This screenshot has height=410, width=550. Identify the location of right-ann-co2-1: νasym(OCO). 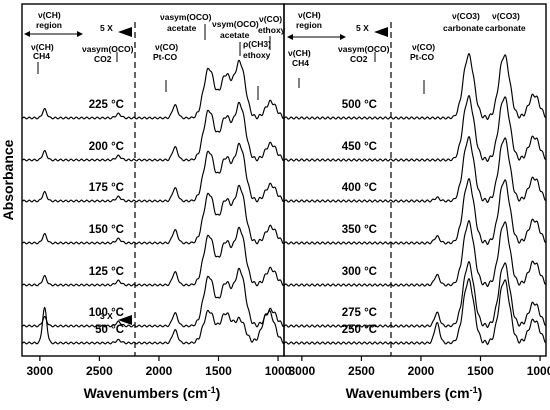
(364, 49).